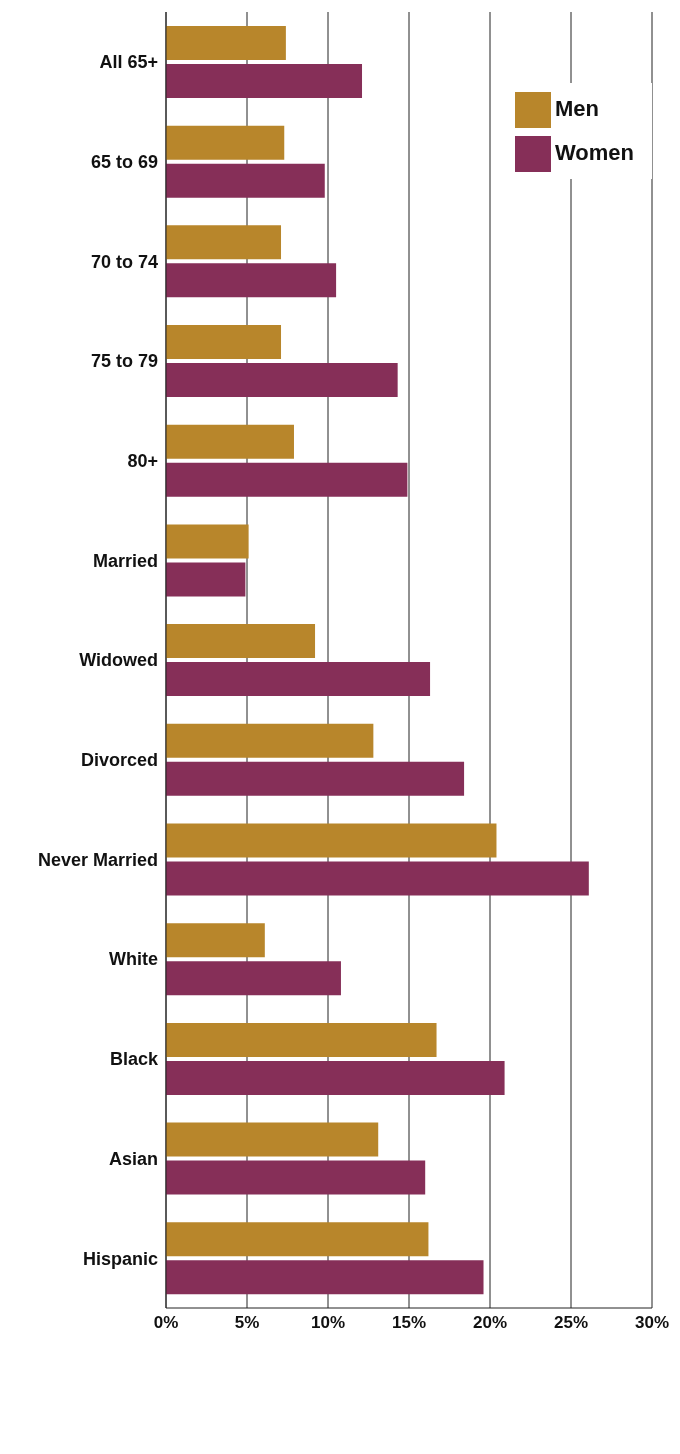 This screenshot has width=680, height=1454. I want to click on y-tick-label: Hispanic, so click(120, 1258).